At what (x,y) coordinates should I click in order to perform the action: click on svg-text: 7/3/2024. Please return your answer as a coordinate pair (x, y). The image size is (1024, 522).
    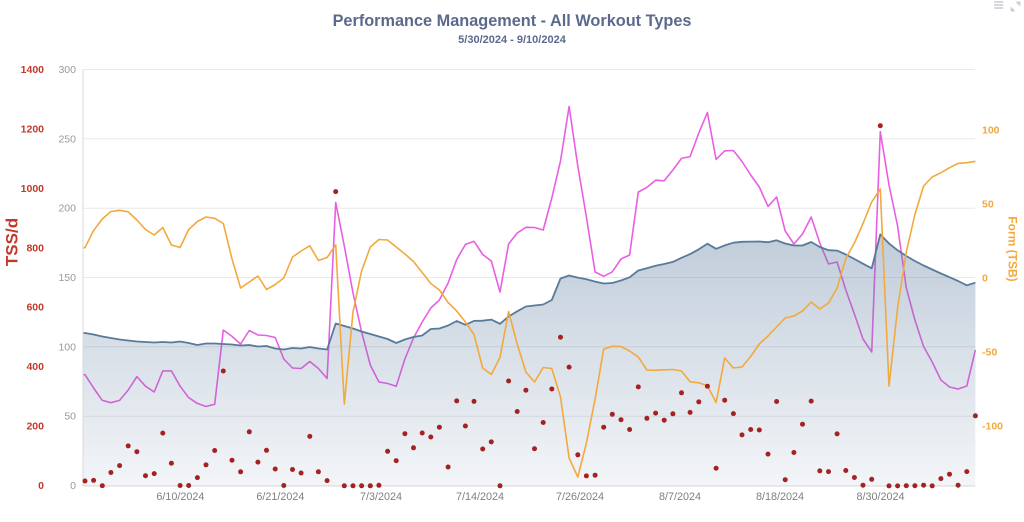
    Looking at the image, I should click on (381, 497).